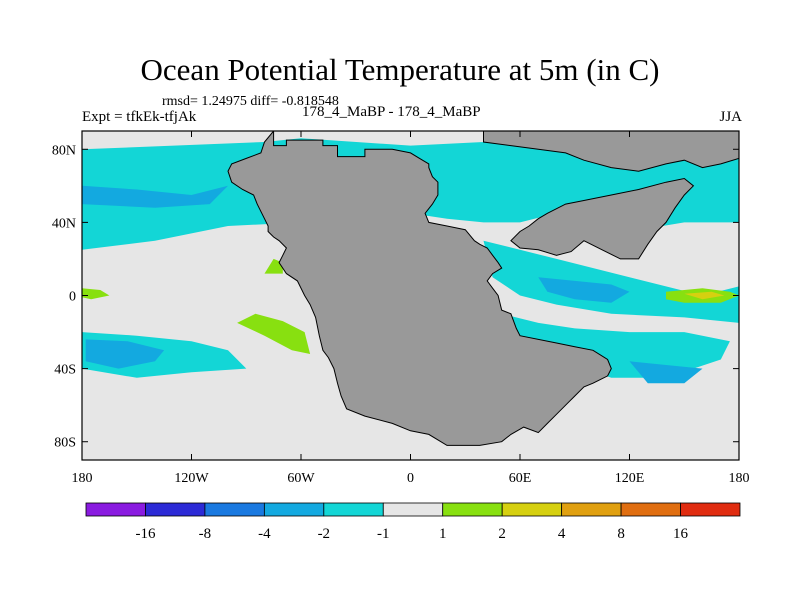 The width and height of the screenshot is (800, 600). I want to click on x-tick-label-2: 60W, so click(301, 478).